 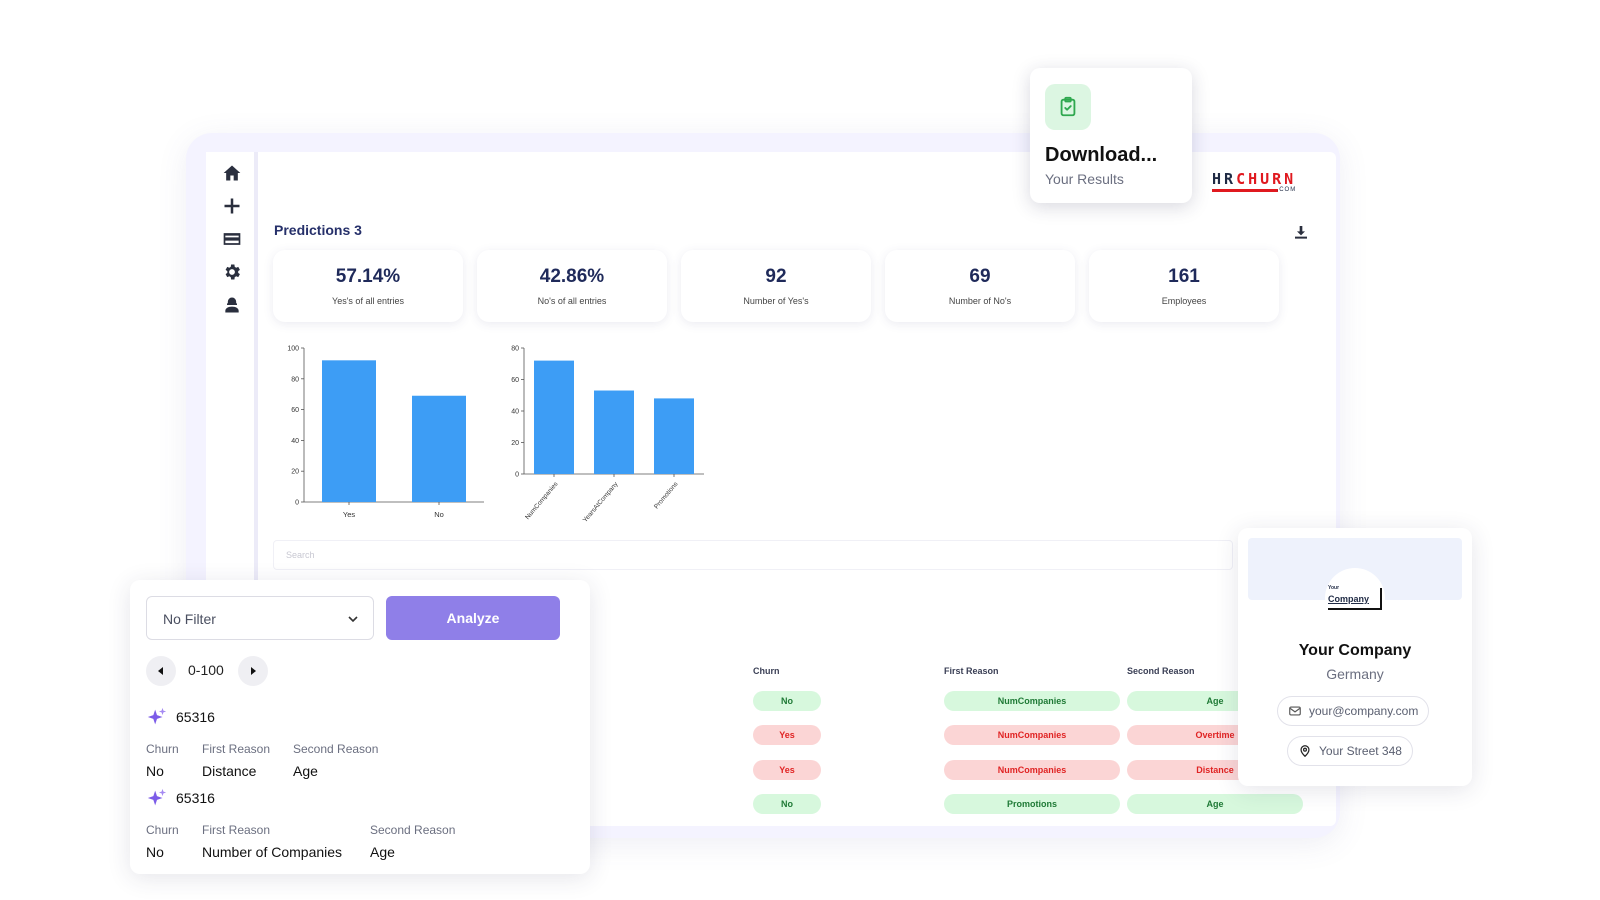 I want to click on stat-label: Number of Yes's, so click(x=776, y=301).